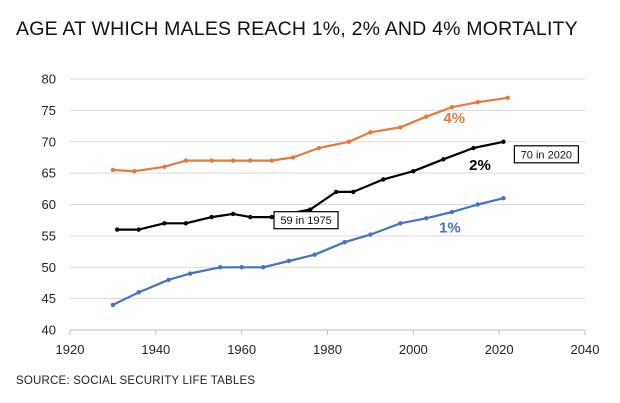 The width and height of the screenshot is (620, 403). I want to click on annotation: 70 in 2020, so click(546, 154).